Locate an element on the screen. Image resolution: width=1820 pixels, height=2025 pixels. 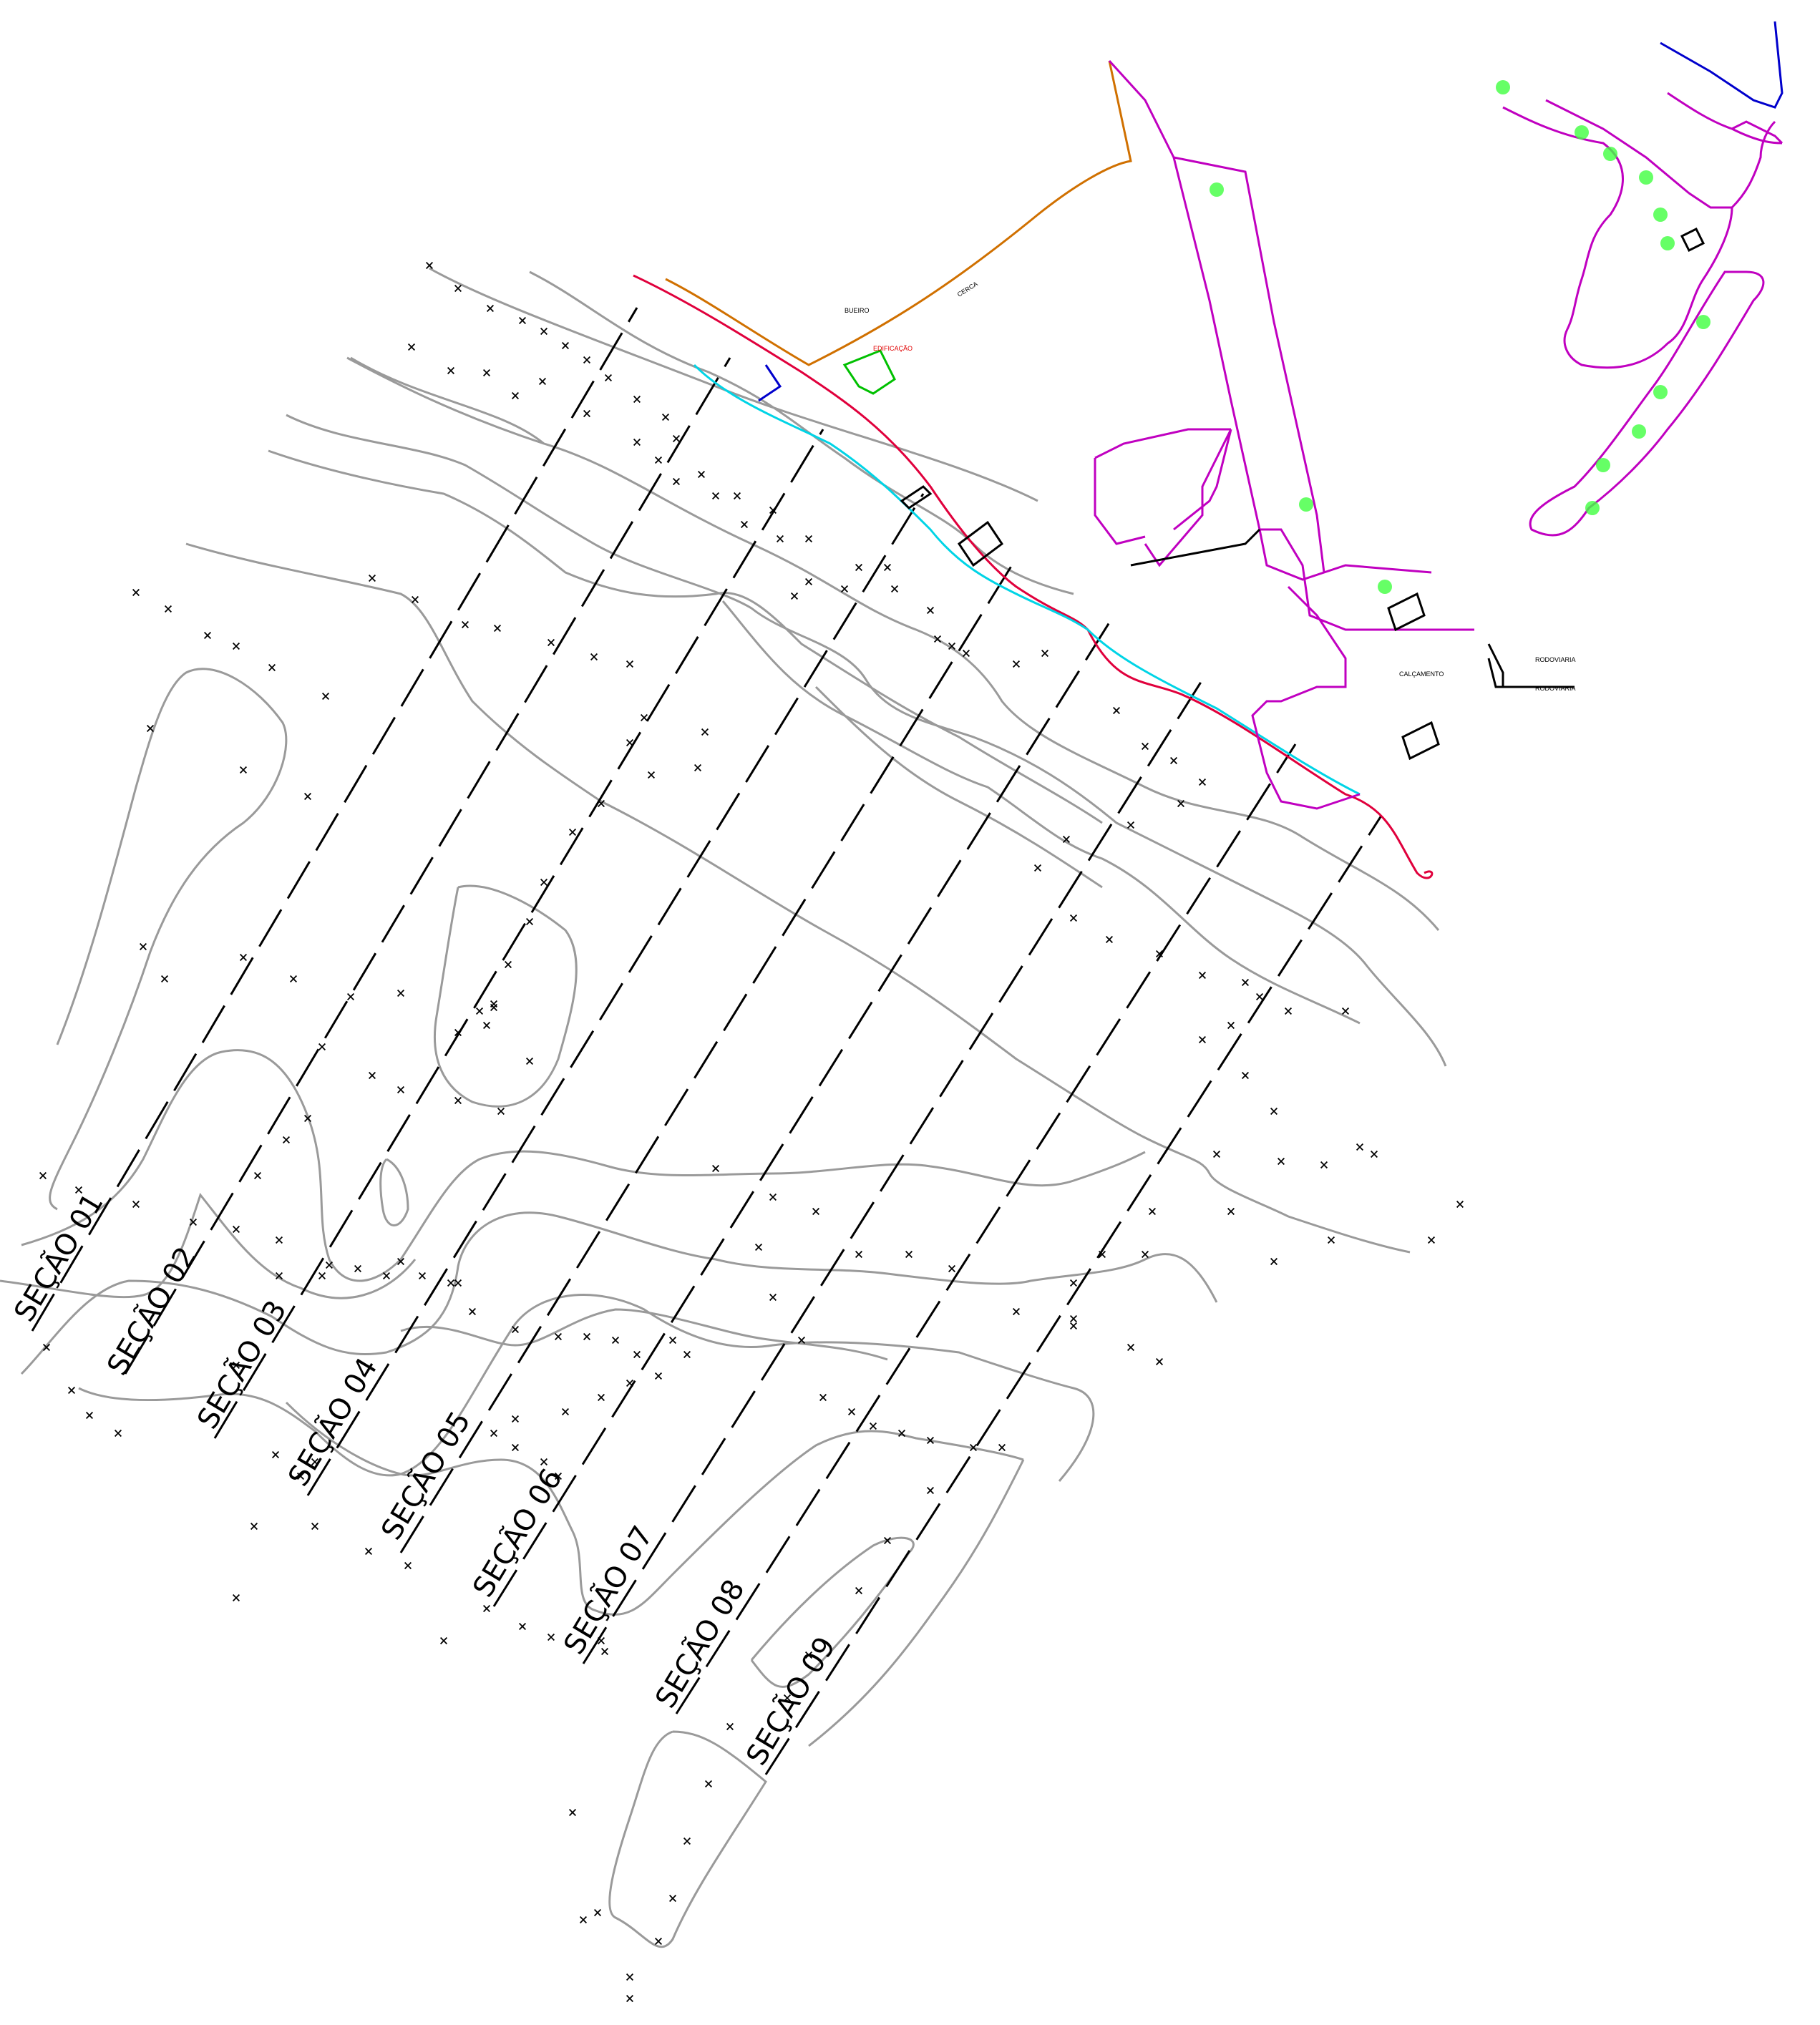
section-label: SEÇÃO 03 is located at coordinates (241, 1364).